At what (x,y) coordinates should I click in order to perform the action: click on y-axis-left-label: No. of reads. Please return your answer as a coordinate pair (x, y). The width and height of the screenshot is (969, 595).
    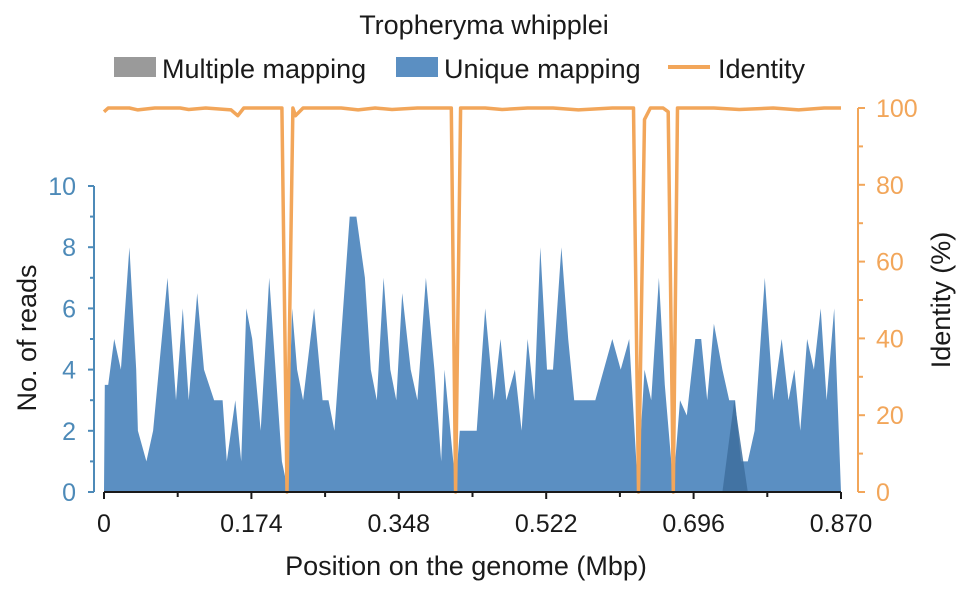
    Looking at the image, I should click on (27, 337).